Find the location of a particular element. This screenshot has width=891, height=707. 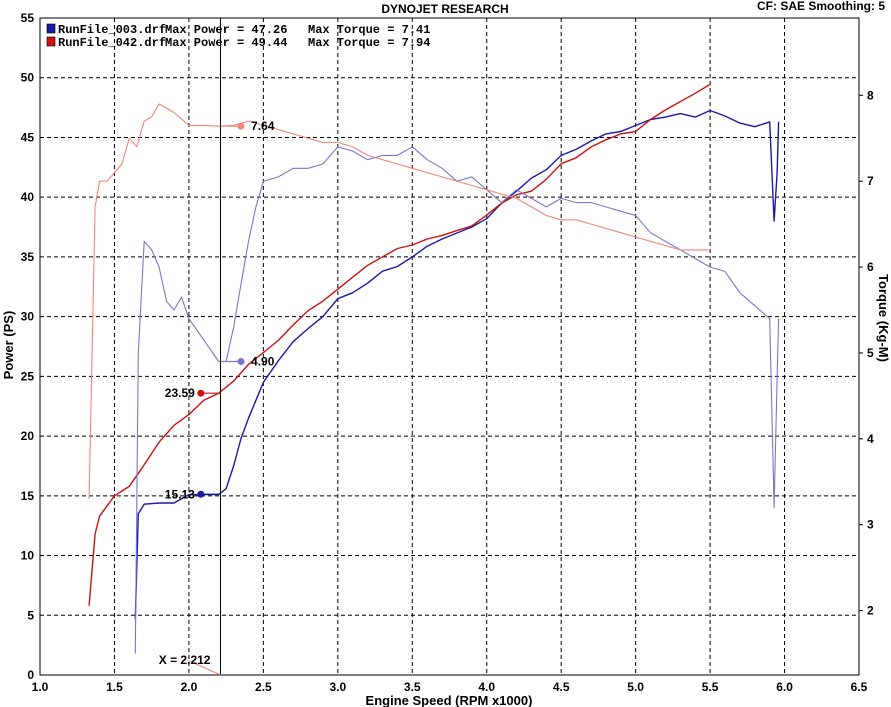

x-tick-label: 3.0 is located at coordinates (337, 687).